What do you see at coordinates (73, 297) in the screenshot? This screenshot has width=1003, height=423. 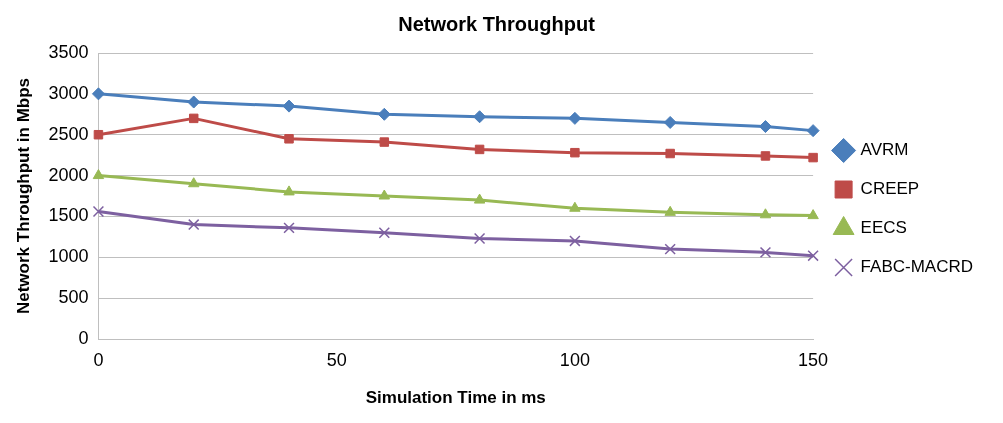 I see `y-tick-label: 500` at bounding box center [73, 297].